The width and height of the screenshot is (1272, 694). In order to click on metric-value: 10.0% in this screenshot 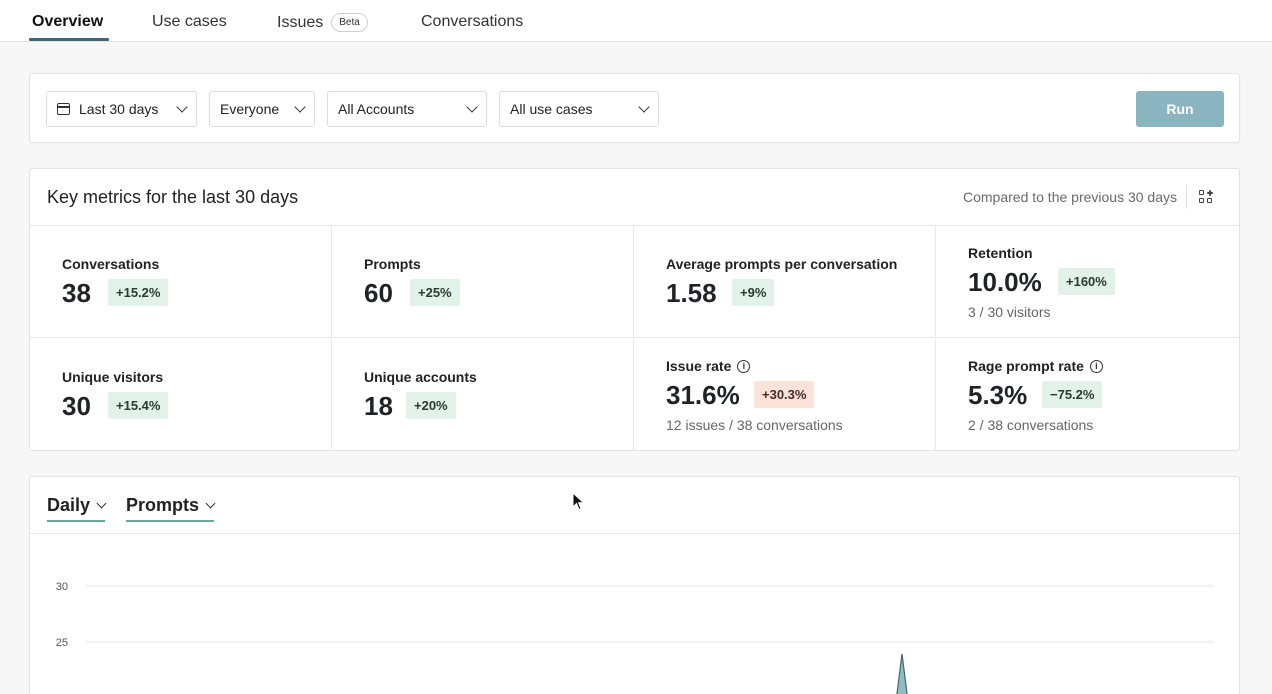, I will do `click(1005, 282)`.